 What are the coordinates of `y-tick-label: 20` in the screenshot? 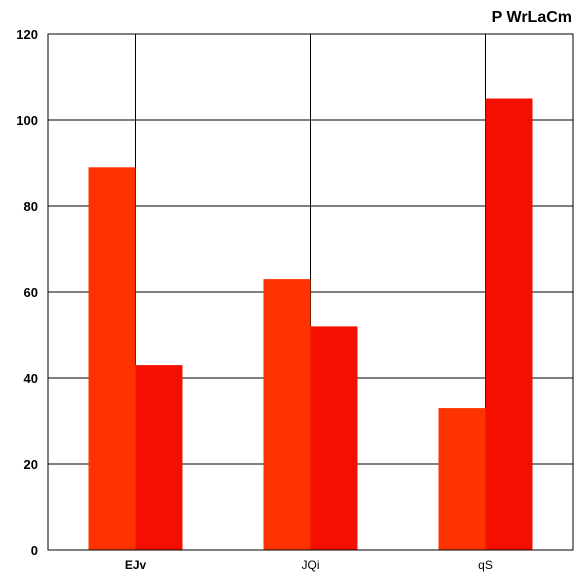 It's located at (31, 464).